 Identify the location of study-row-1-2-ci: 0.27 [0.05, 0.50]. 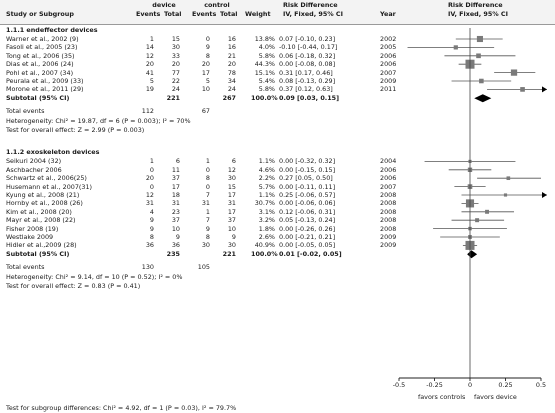
(306, 178).